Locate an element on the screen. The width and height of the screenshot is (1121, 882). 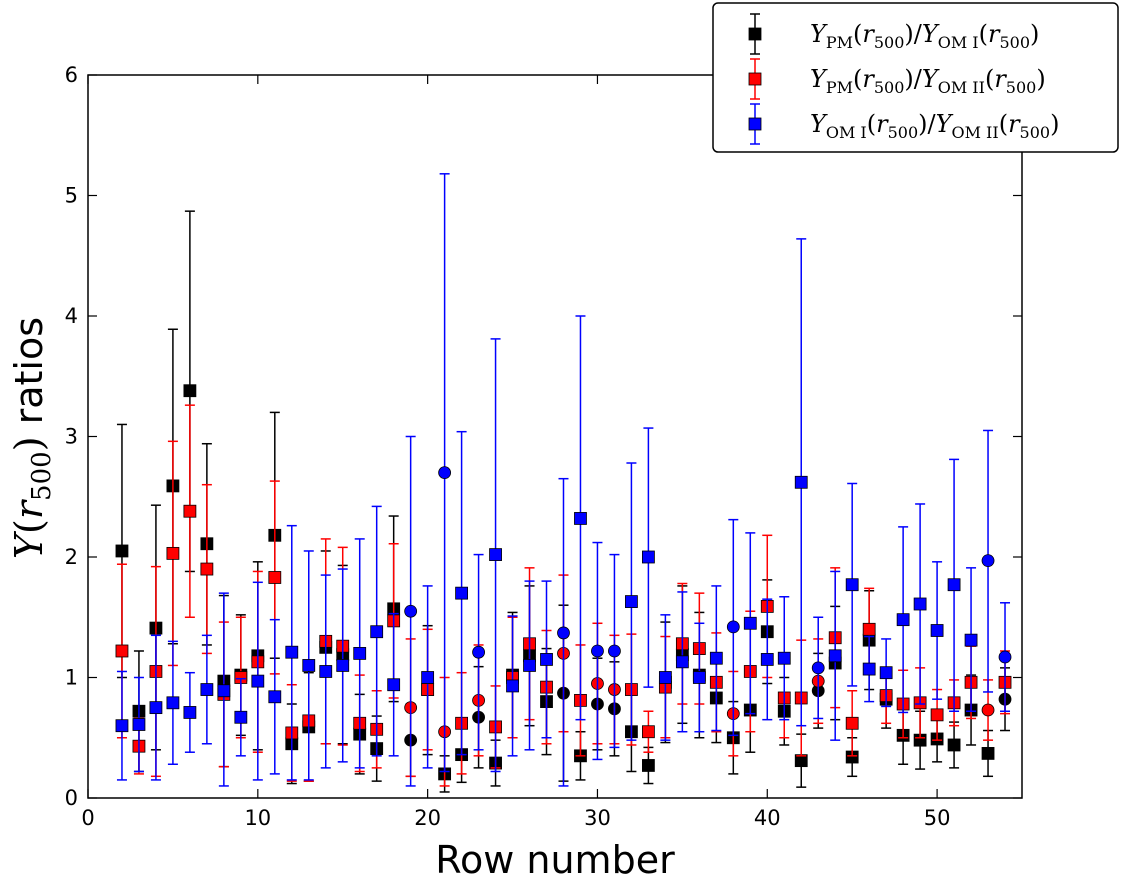
x-tick-label: 50 is located at coordinates (937, 818).